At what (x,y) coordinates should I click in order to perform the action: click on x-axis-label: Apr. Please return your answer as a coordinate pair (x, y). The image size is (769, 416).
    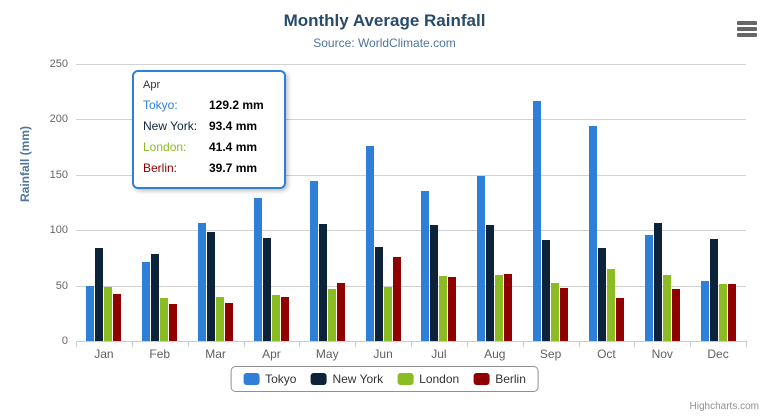
    Looking at the image, I should click on (271, 354).